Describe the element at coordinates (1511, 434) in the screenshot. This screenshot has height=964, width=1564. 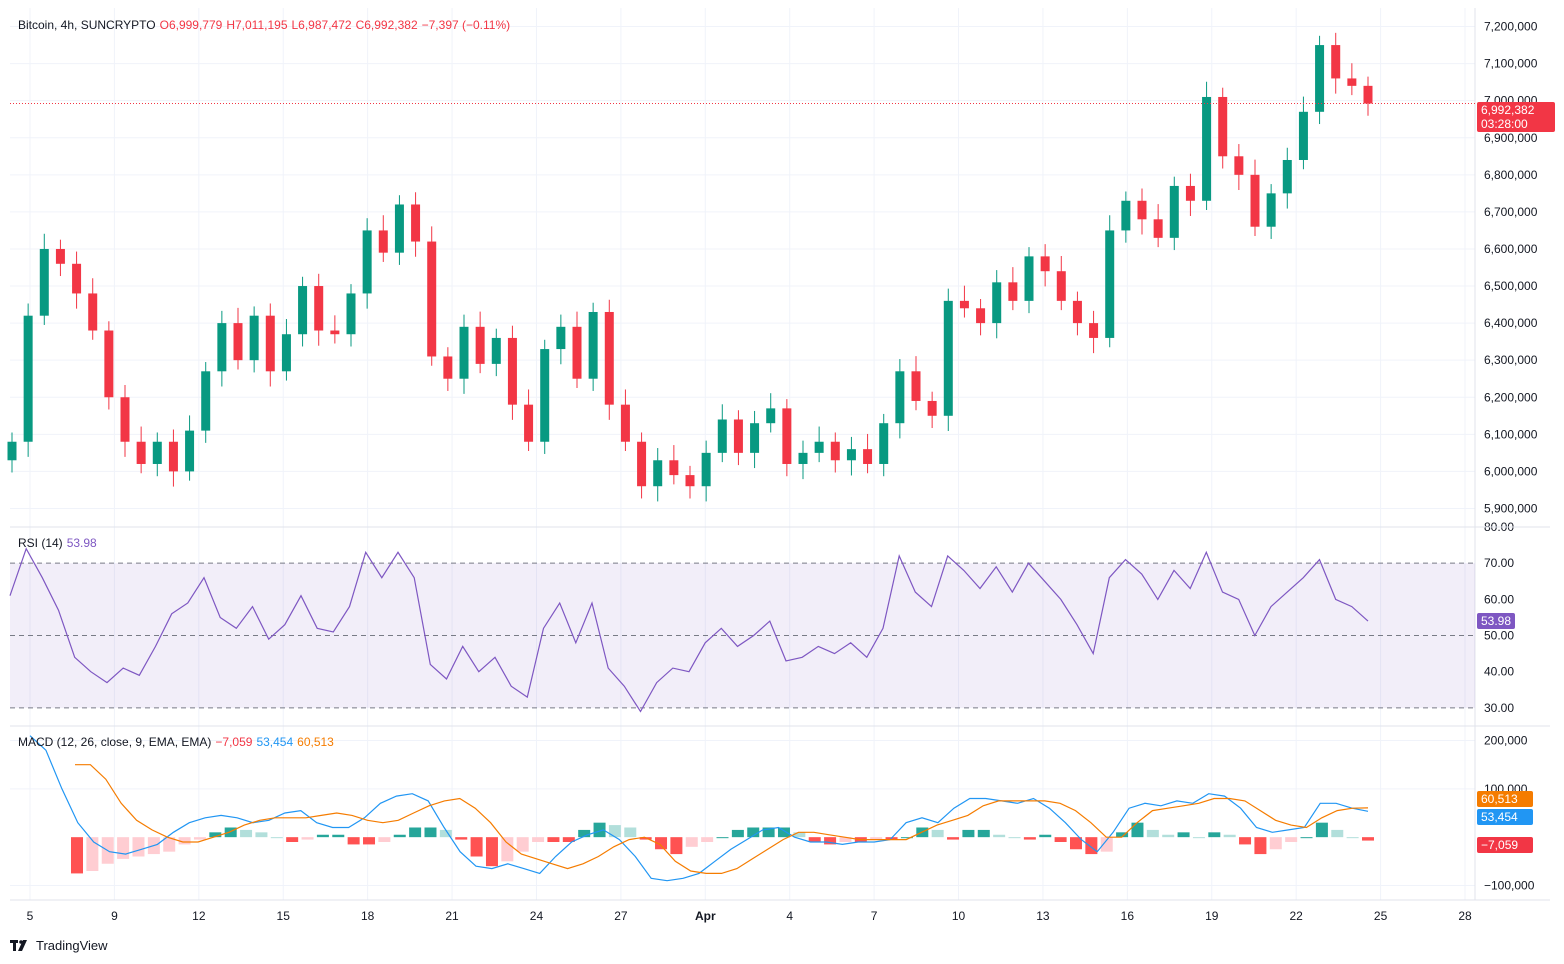
I see `price-y-tick-label: 6,100,000` at that location.